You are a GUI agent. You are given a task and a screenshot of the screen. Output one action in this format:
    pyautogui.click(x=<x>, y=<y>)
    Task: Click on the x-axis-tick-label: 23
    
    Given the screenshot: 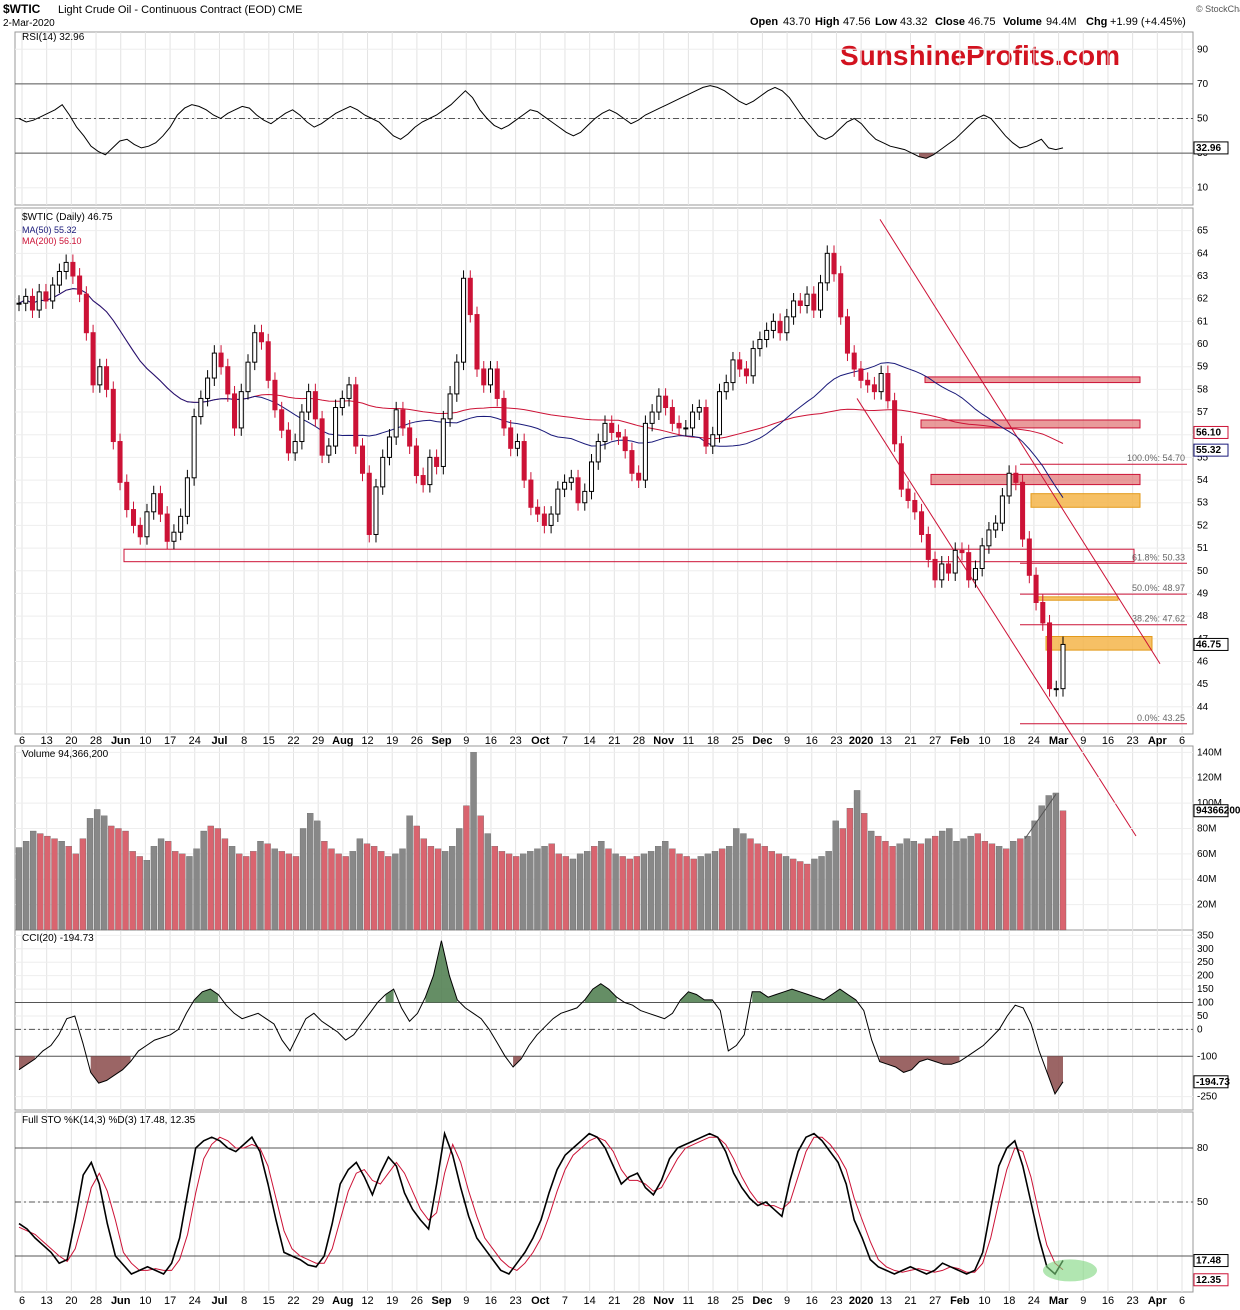 What is the action you would take?
    pyautogui.click(x=836, y=741)
    